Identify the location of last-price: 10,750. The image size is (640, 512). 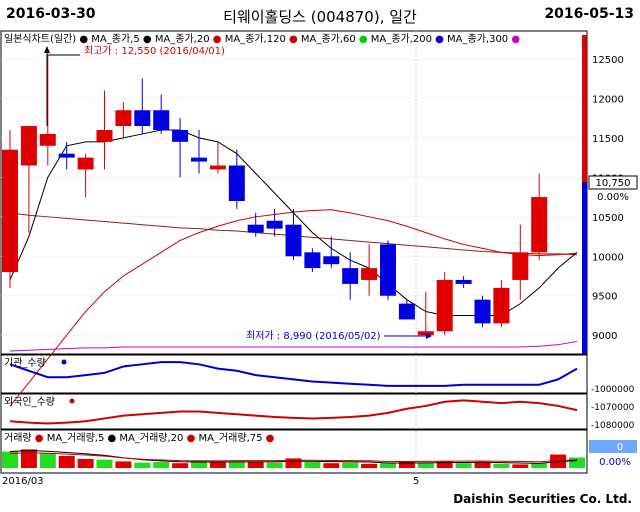
(613, 183).